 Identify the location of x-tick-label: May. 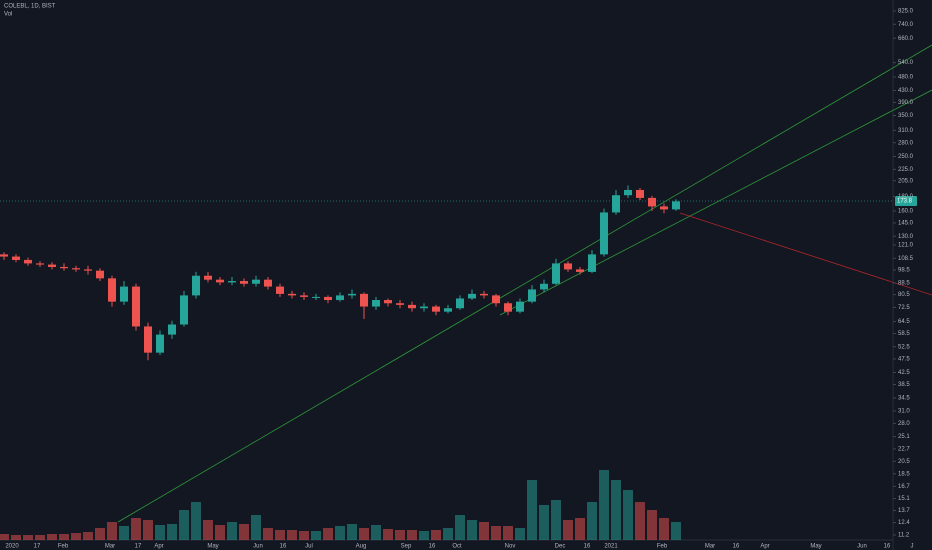
(212, 547).